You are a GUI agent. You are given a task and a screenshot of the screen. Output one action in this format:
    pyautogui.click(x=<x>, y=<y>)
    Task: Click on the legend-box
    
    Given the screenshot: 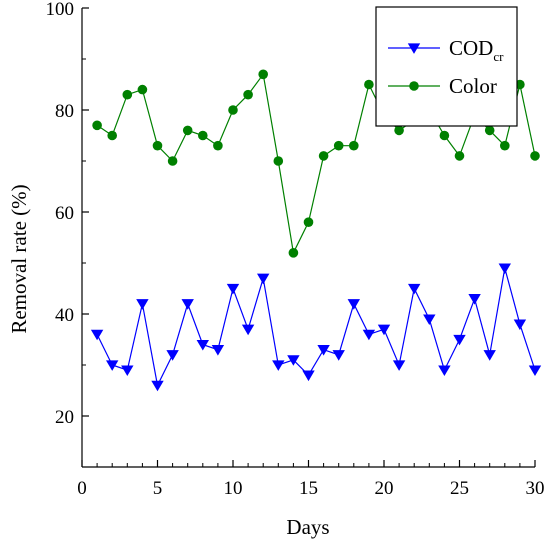 What is the action you would take?
    pyautogui.click(x=446, y=66)
    